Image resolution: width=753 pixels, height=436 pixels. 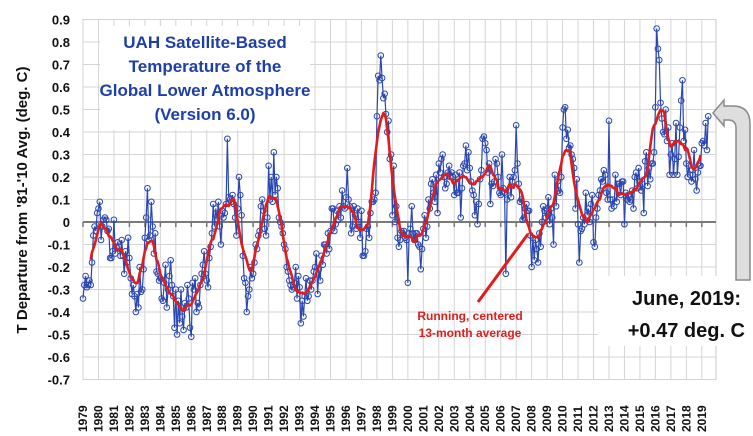 What do you see at coordinates (22, 200) in the screenshot?
I see `y-axis-title: T Departure from '81-'10 Avg. (deg. C)` at bounding box center [22, 200].